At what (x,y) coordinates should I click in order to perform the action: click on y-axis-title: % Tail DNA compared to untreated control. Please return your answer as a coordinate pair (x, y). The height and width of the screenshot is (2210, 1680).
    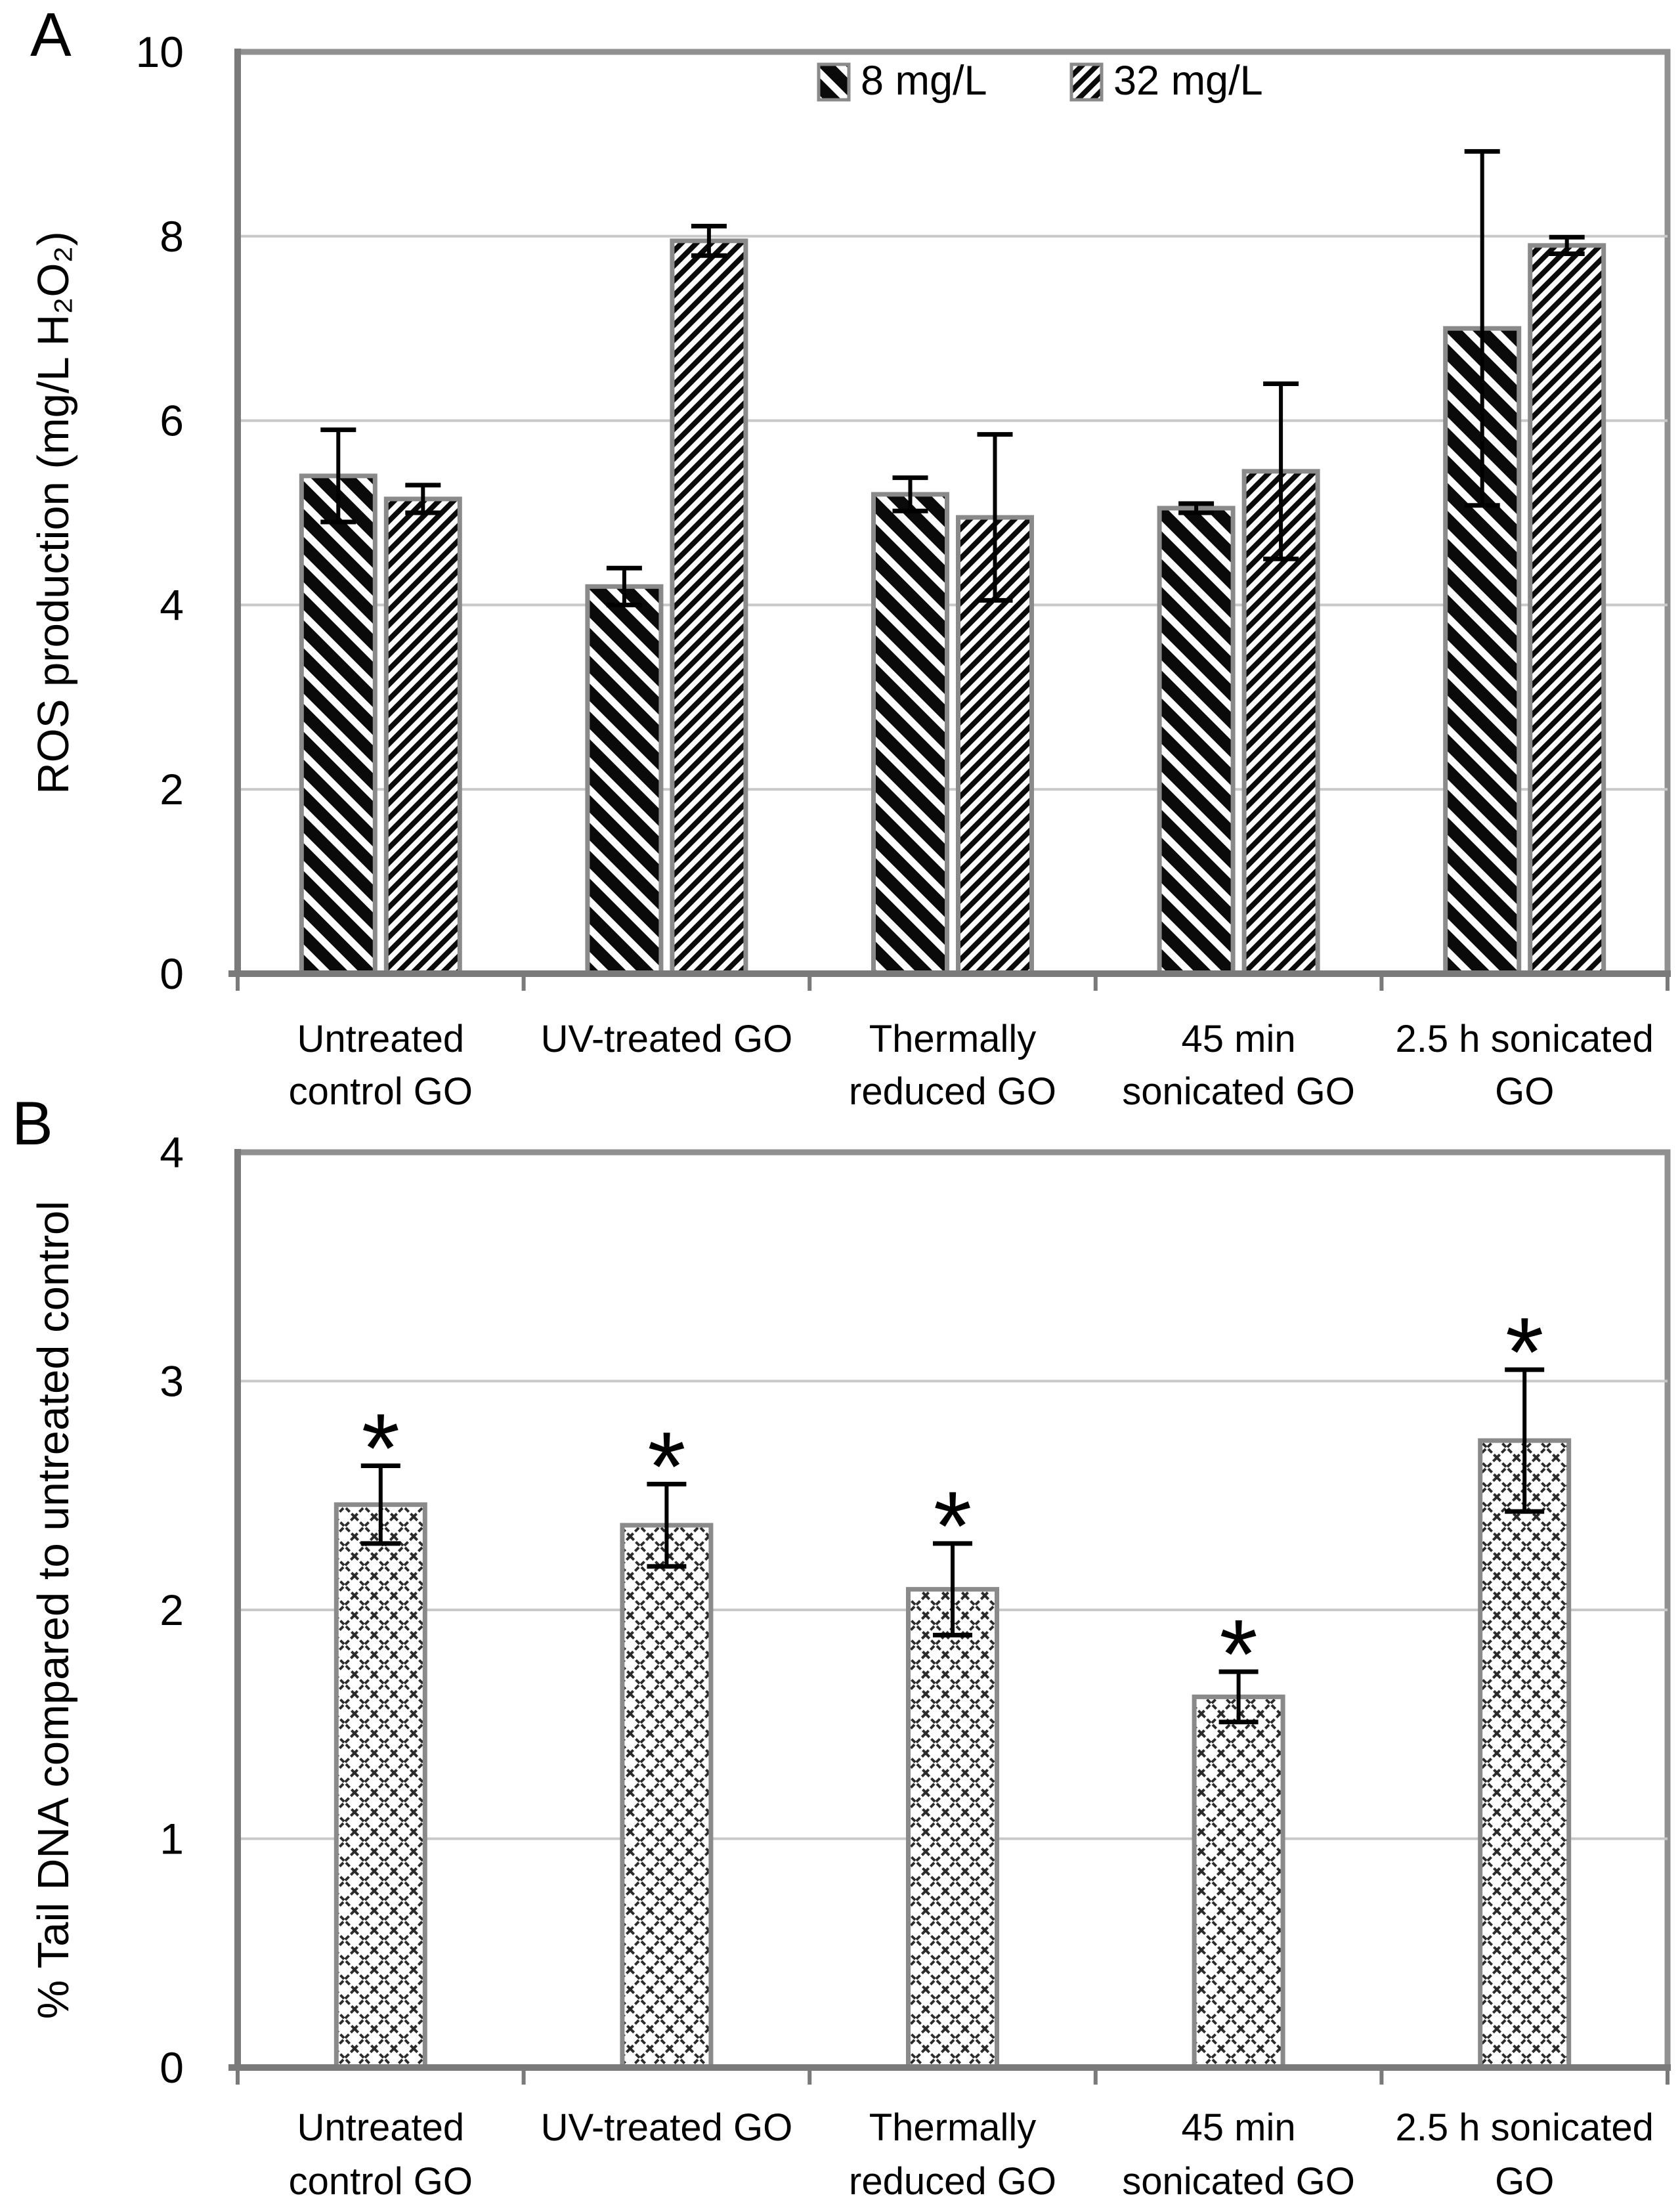
    Looking at the image, I should click on (53, 1610).